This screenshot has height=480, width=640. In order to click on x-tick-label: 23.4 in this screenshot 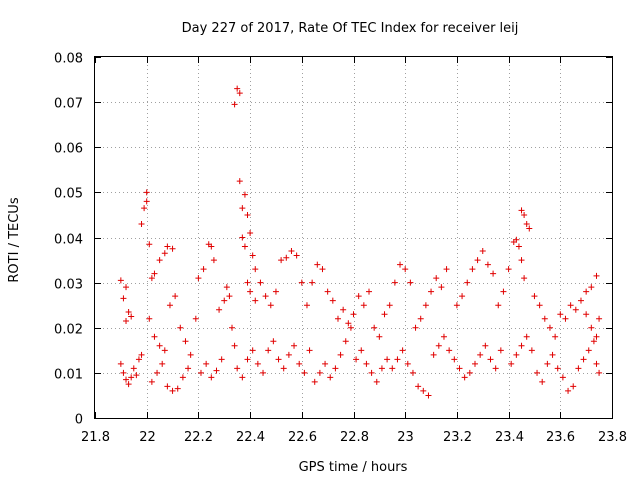, I will do `click(509, 437)`.